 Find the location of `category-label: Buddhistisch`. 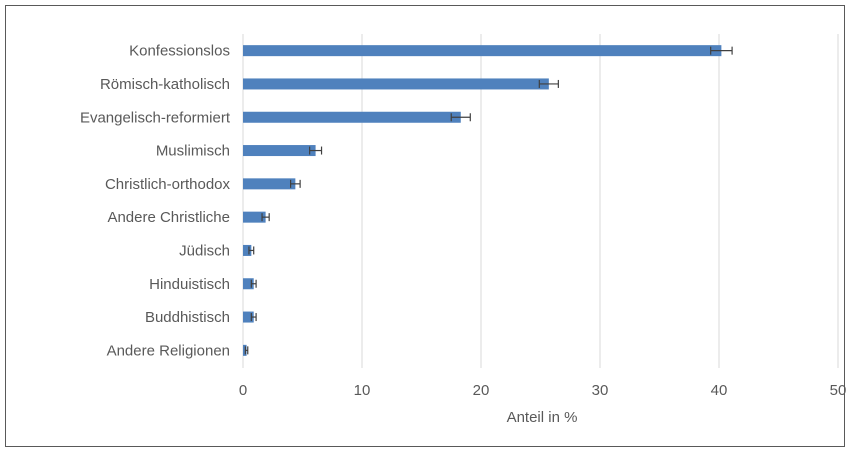

category-label: Buddhistisch is located at coordinates (187, 317).